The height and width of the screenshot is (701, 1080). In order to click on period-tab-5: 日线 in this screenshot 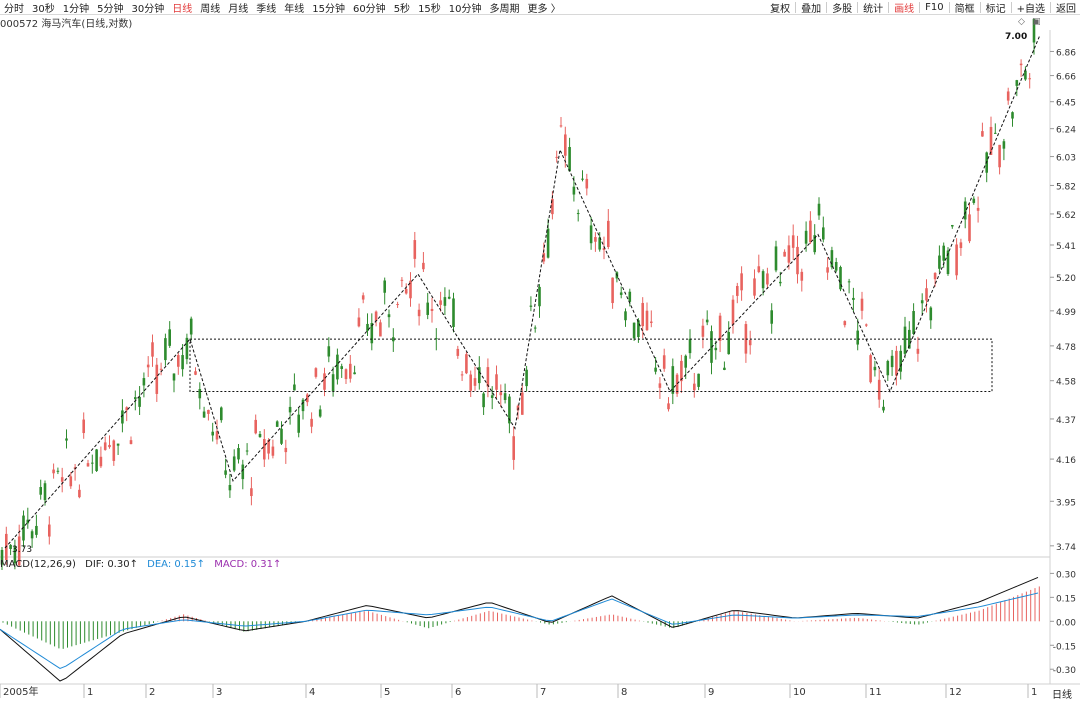, I will do `click(182, 9)`.